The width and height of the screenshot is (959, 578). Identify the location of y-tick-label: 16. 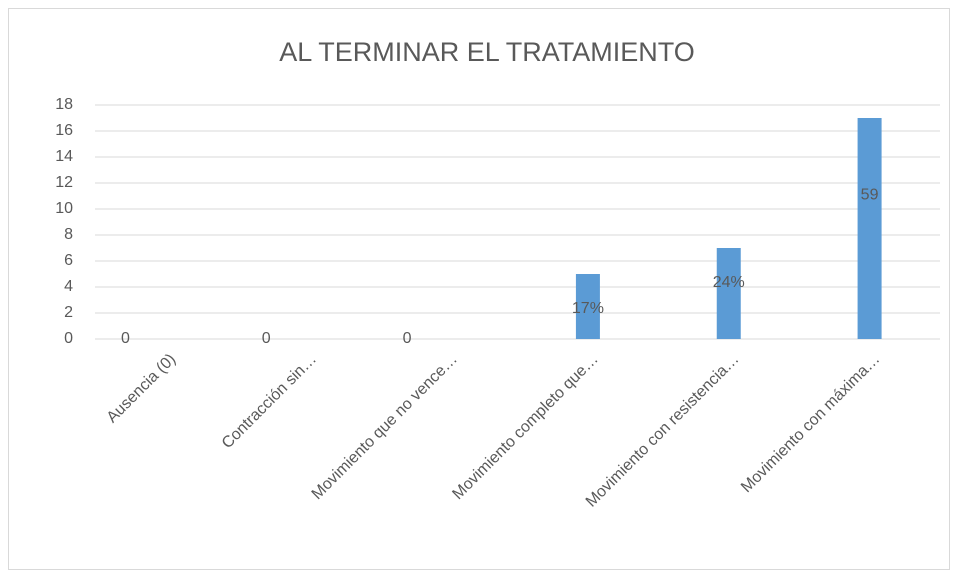
(64, 130).